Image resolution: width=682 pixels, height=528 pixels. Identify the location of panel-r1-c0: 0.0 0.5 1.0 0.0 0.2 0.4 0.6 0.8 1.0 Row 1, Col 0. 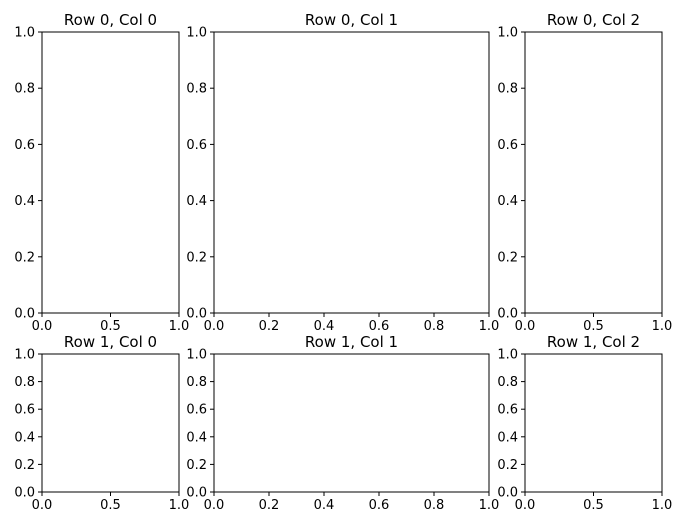
(101, 423).